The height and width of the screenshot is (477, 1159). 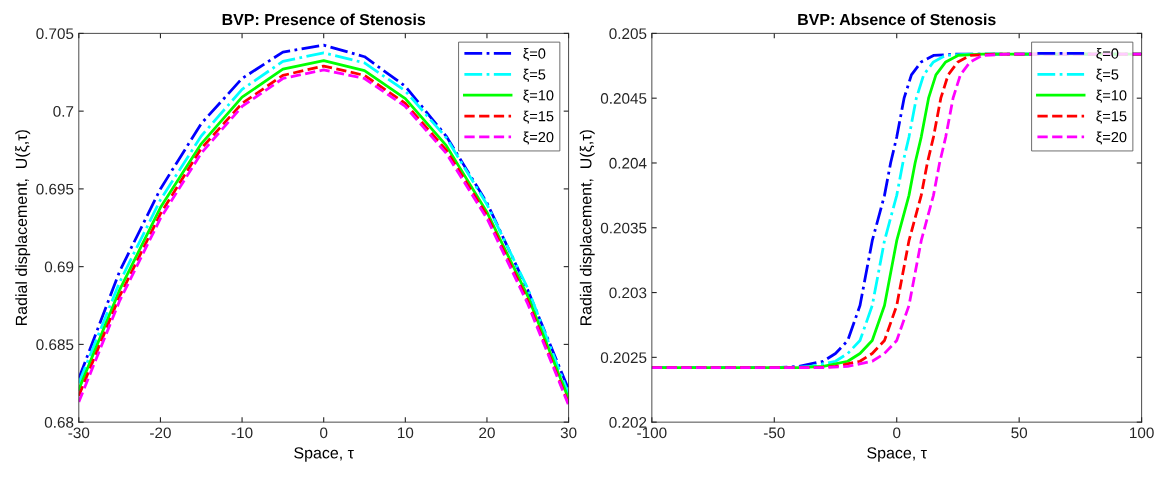 I want to click on y-tick-label: 0.2025, so click(x=623, y=358).